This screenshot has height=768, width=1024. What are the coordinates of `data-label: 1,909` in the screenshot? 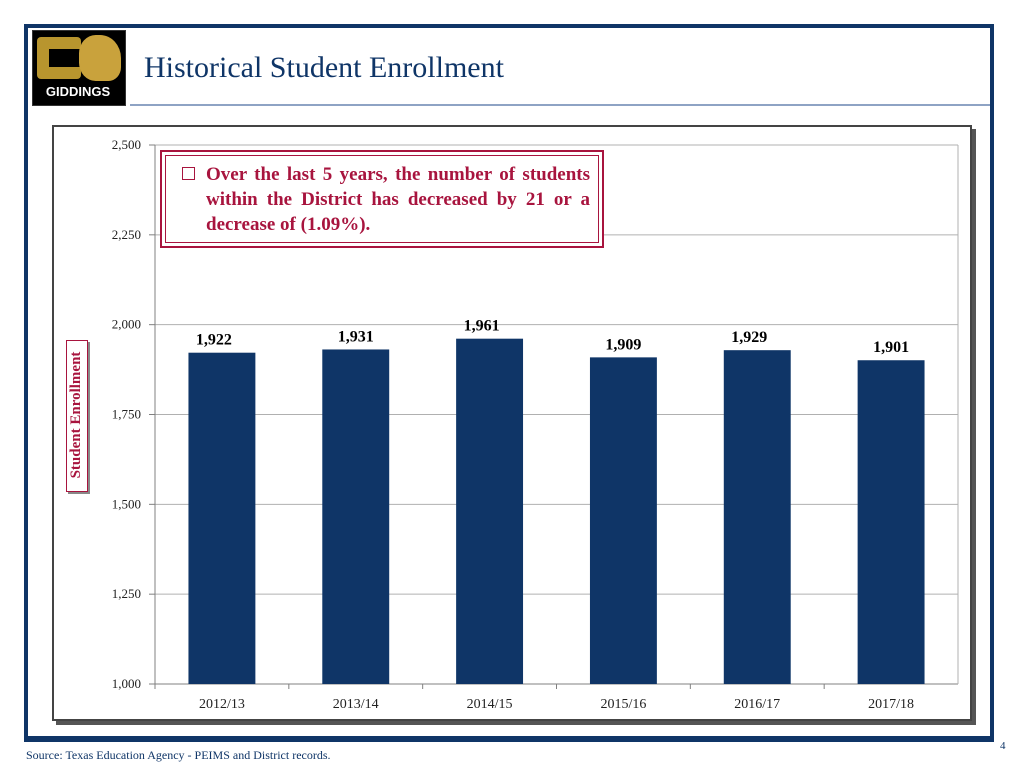 It's located at (623, 344).